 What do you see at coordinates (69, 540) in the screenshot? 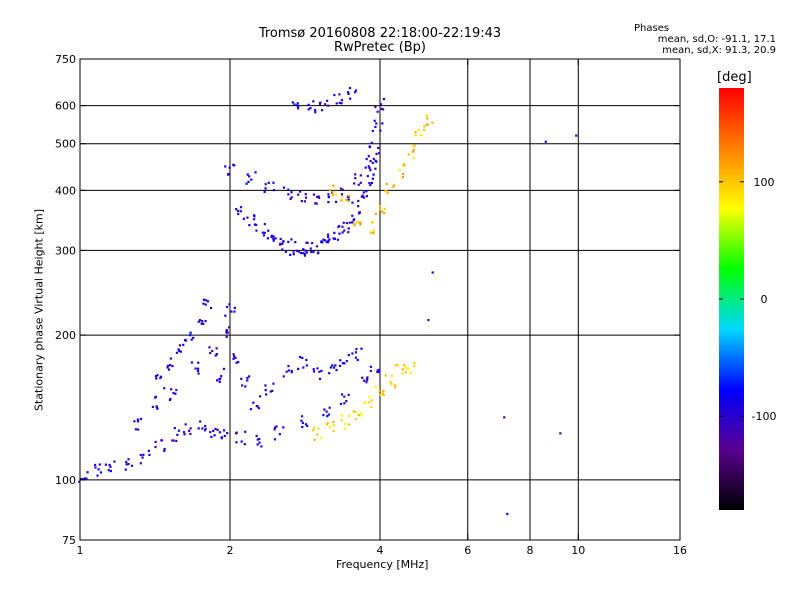
I see `y-tick-label: 75` at bounding box center [69, 540].